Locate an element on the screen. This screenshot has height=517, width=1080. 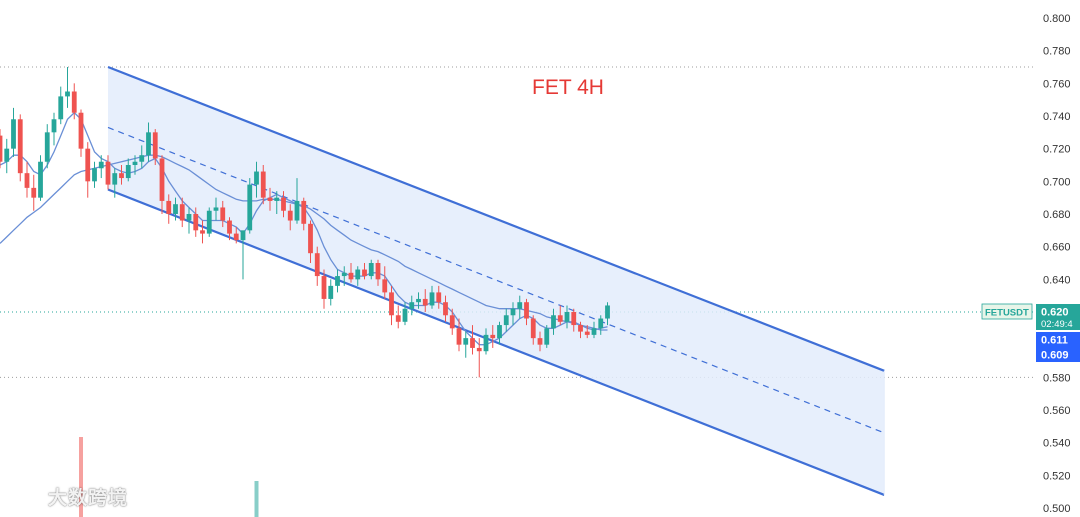
y-tick-label: 0.560 is located at coordinates (1057, 411).